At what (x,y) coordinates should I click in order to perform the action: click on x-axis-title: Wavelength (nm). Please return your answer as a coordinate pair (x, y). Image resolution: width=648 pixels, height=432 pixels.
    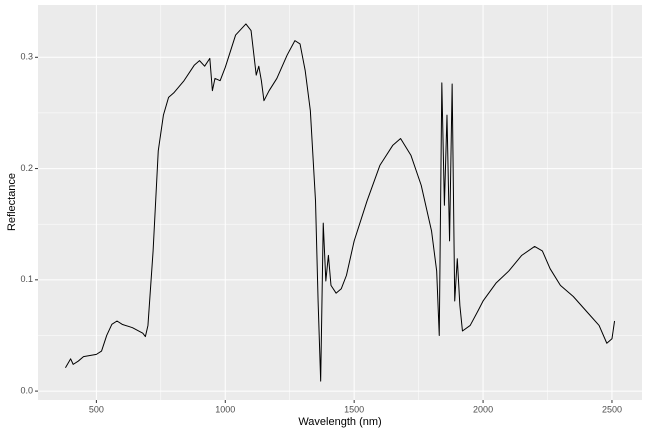
    Looking at the image, I should click on (339, 422).